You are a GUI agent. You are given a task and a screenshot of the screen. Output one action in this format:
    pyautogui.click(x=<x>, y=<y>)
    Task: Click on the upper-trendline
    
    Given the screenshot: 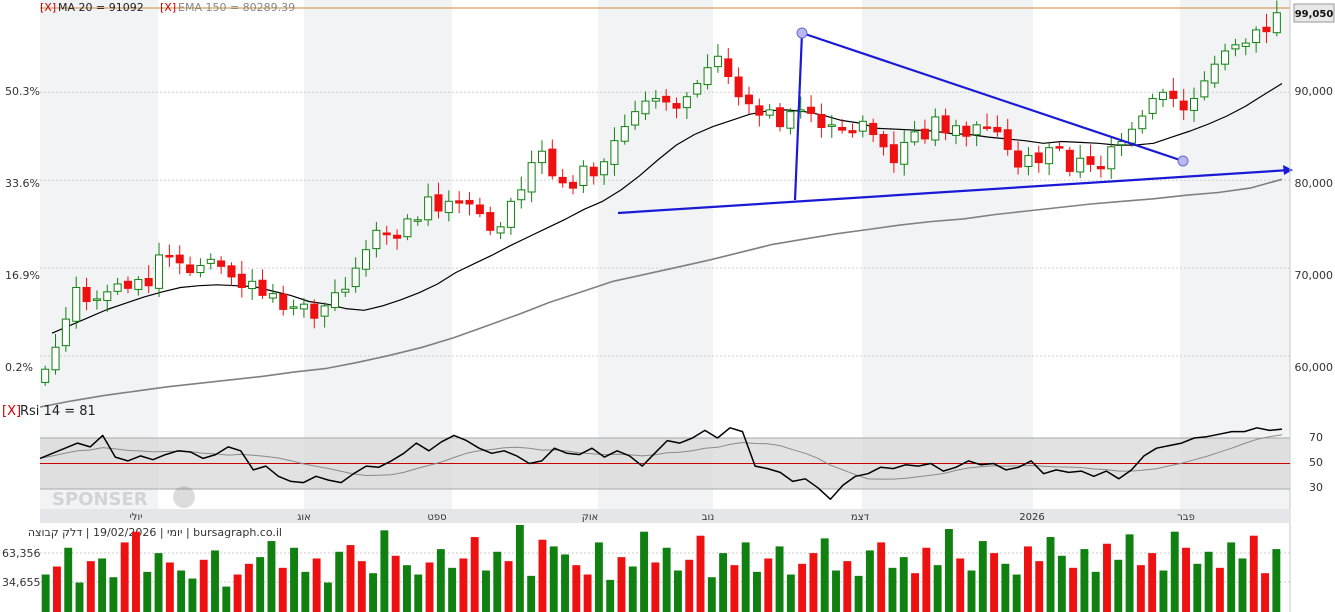 What is the action you would take?
    pyautogui.click(x=992, y=97)
    